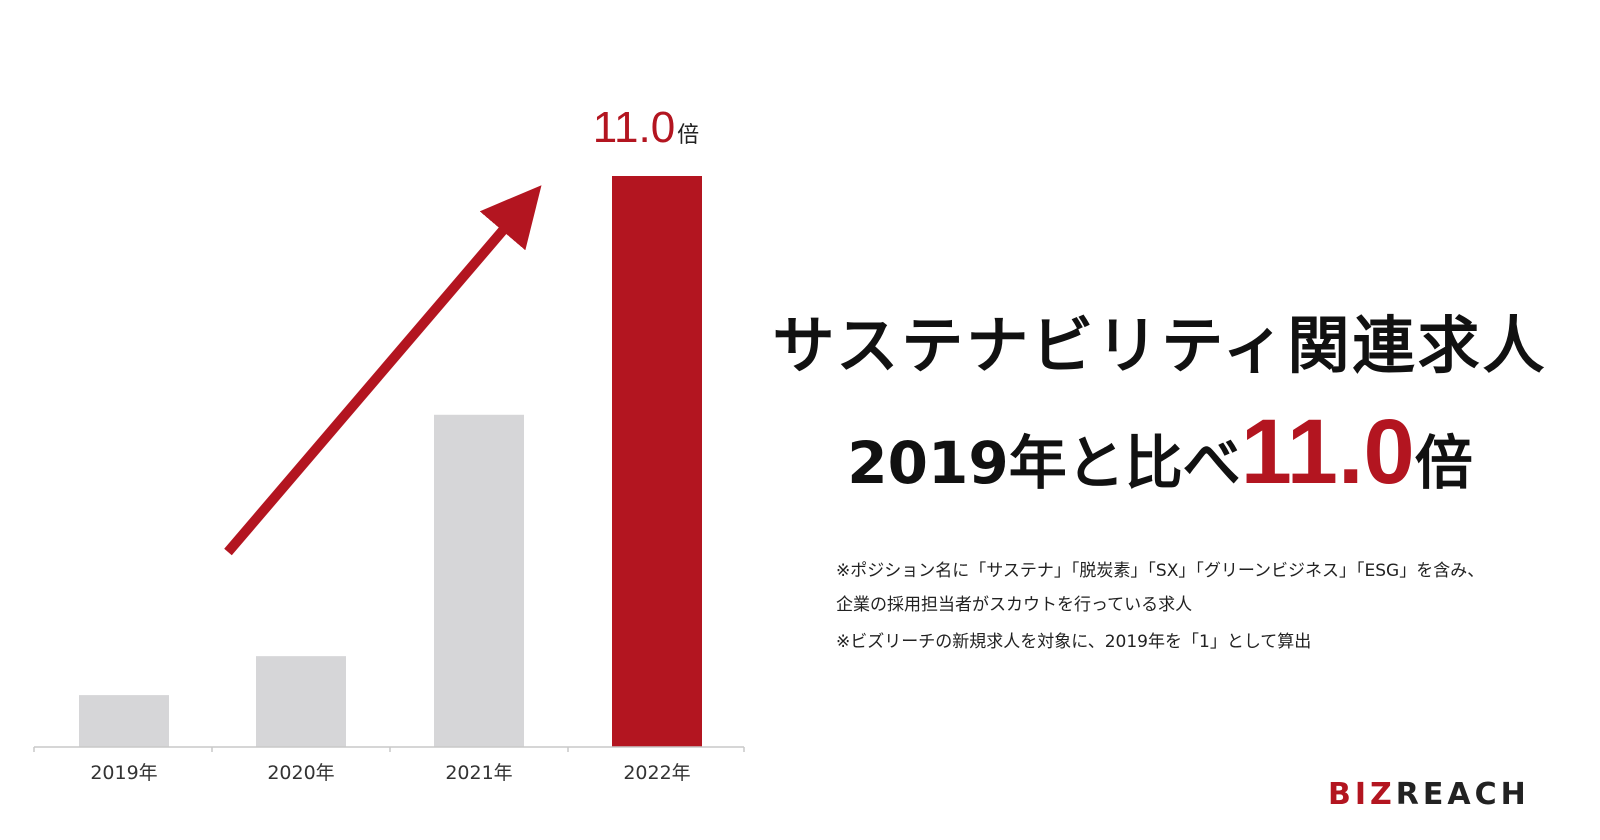 Image resolution: width=1600 pixels, height=840 pixels. I want to click on x-tick-label: 2020年, so click(300, 773).